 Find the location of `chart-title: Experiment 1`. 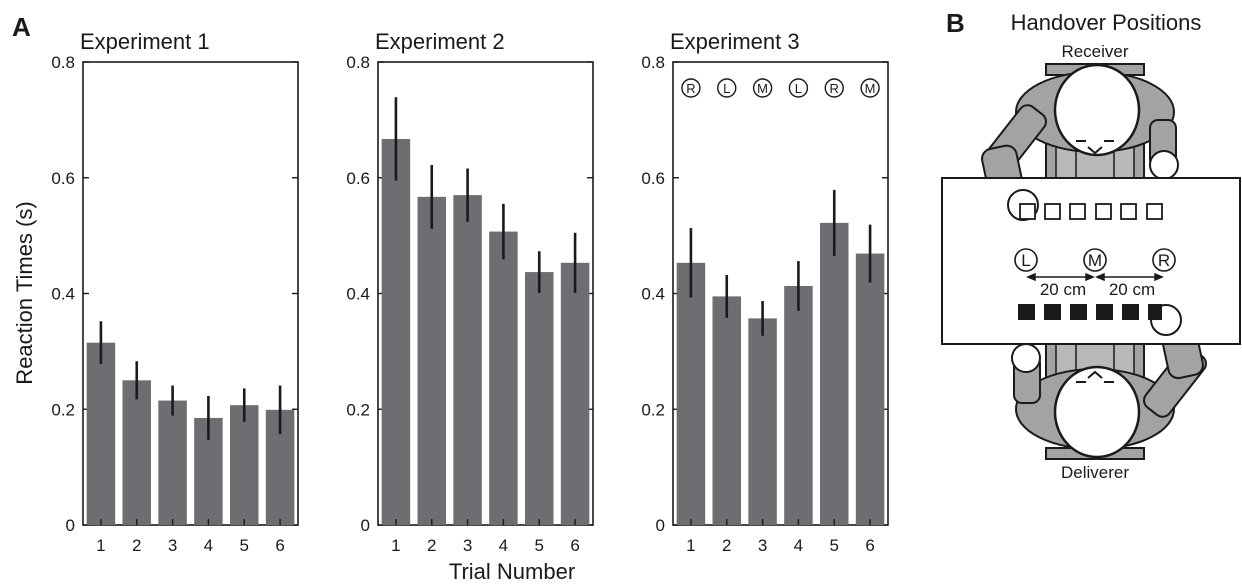

chart-title: Experiment 1 is located at coordinates (145, 41).